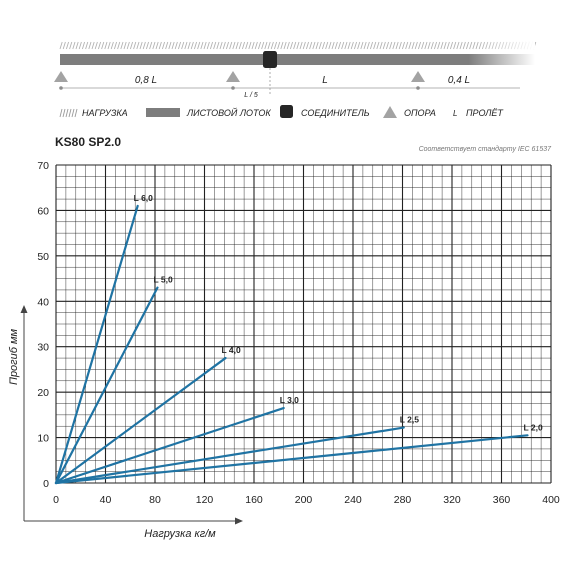  Describe the element at coordinates (485, 113) in the screenshot. I see `legend-span-label: ПРОЛЁТ` at that location.